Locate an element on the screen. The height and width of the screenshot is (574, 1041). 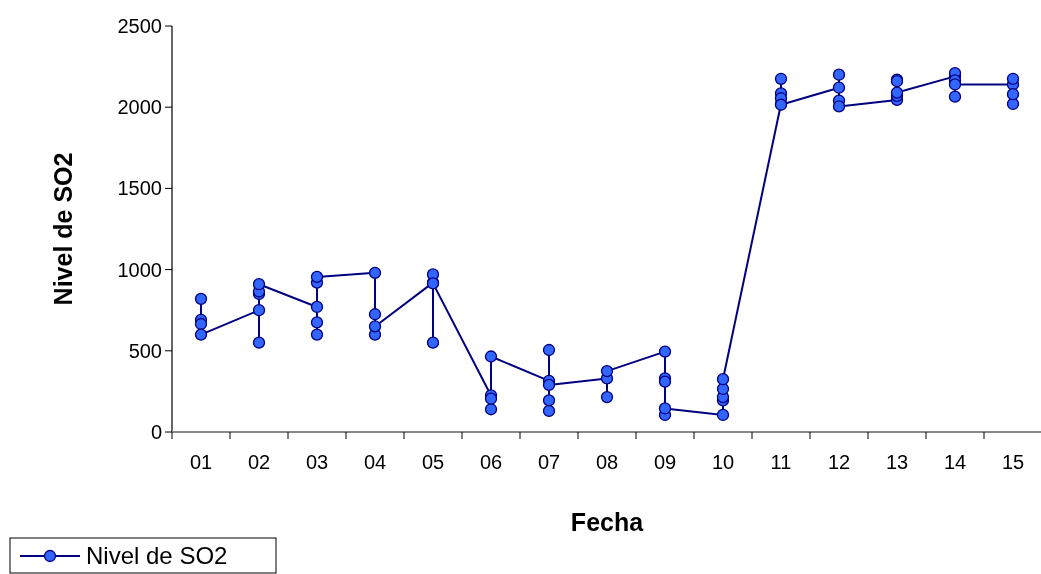
x-tick-label: 12 is located at coordinates (839, 462).